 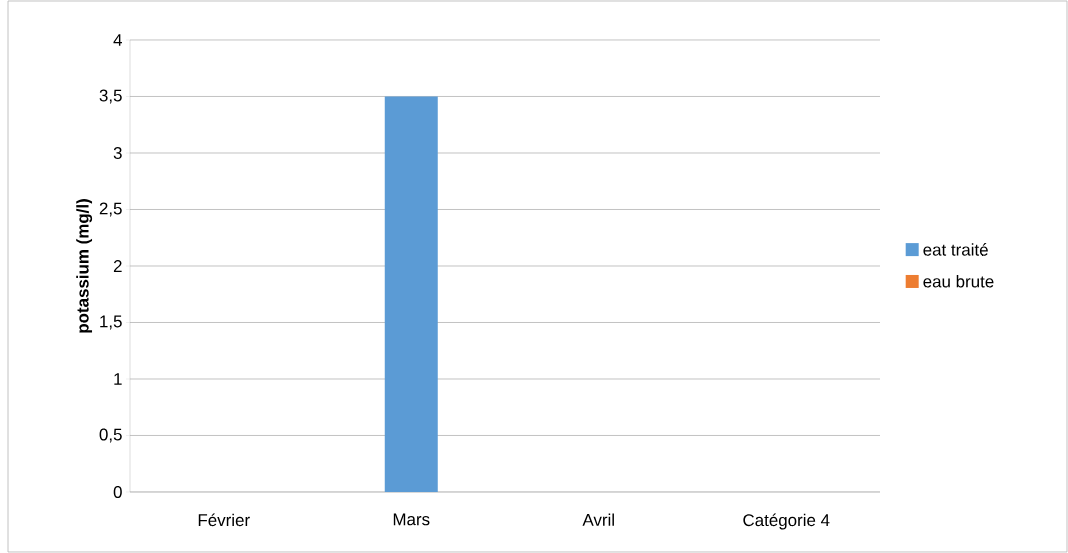 What do you see at coordinates (111, 322) in the screenshot?
I see `y-tick-label: 1,5` at bounding box center [111, 322].